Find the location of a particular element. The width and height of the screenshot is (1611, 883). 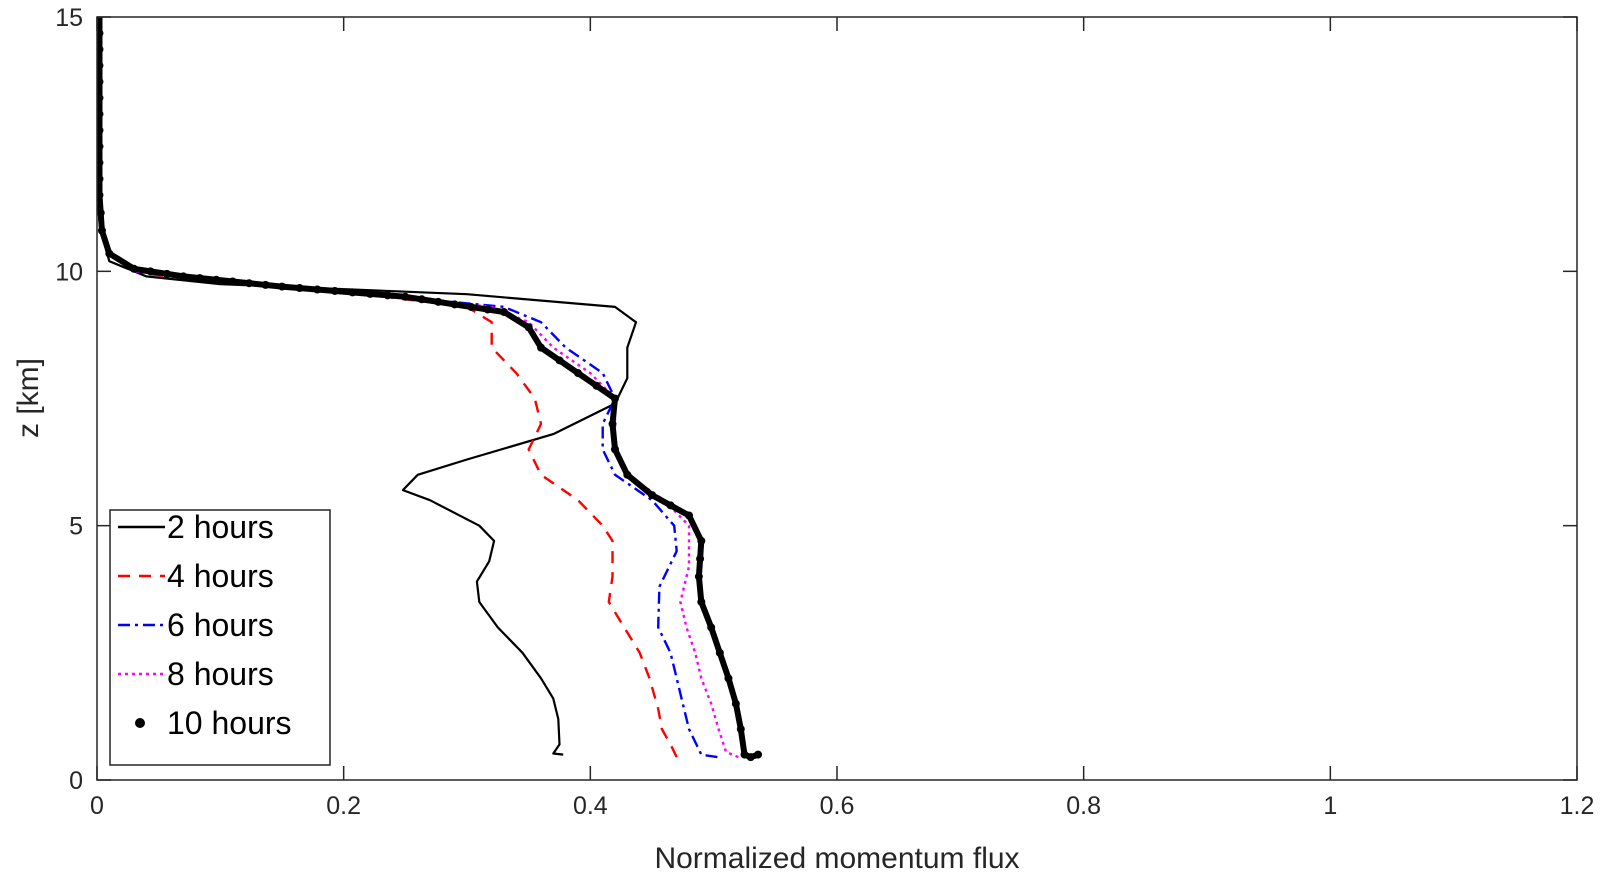

x-axis-label: Normalized momentum flux is located at coordinates (836, 858).